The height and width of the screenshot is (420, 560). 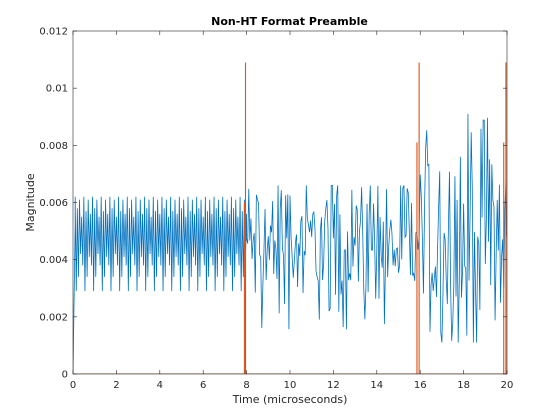 What do you see at coordinates (73, 385) in the screenshot?
I see `x-tick-label: 0` at bounding box center [73, 385].